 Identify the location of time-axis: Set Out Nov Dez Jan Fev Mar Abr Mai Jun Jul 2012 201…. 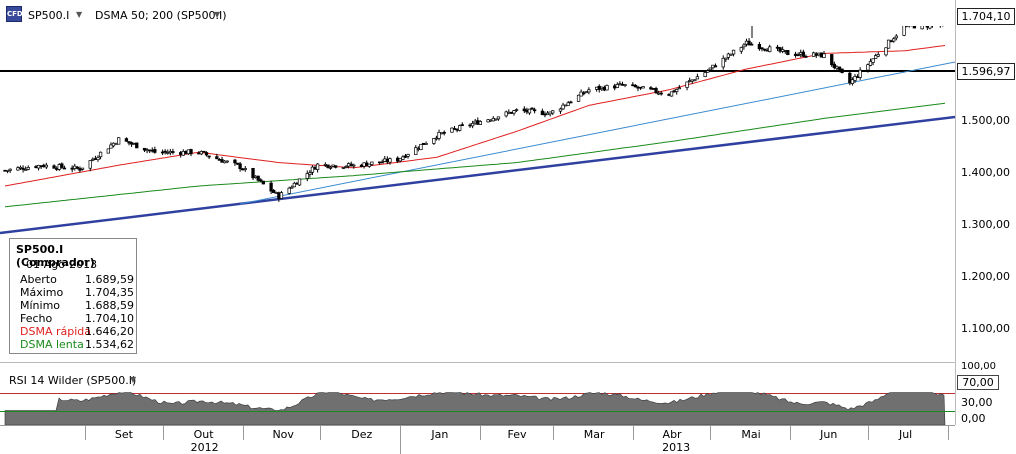
(477, 439).